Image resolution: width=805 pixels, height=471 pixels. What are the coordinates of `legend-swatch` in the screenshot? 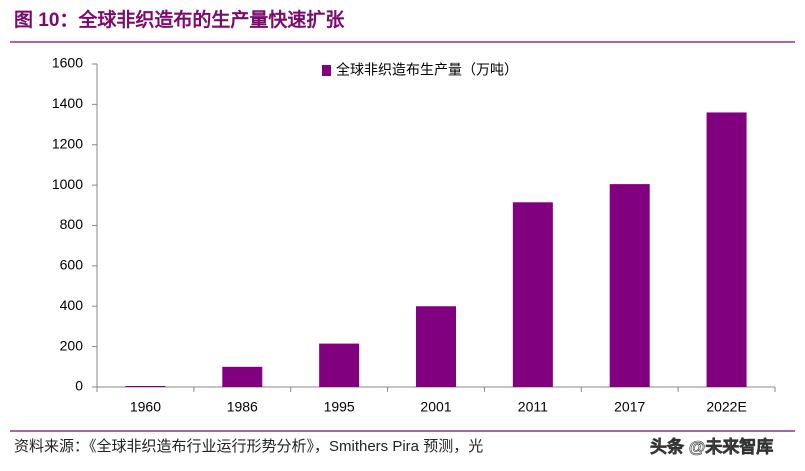 It's located at (326, 70).